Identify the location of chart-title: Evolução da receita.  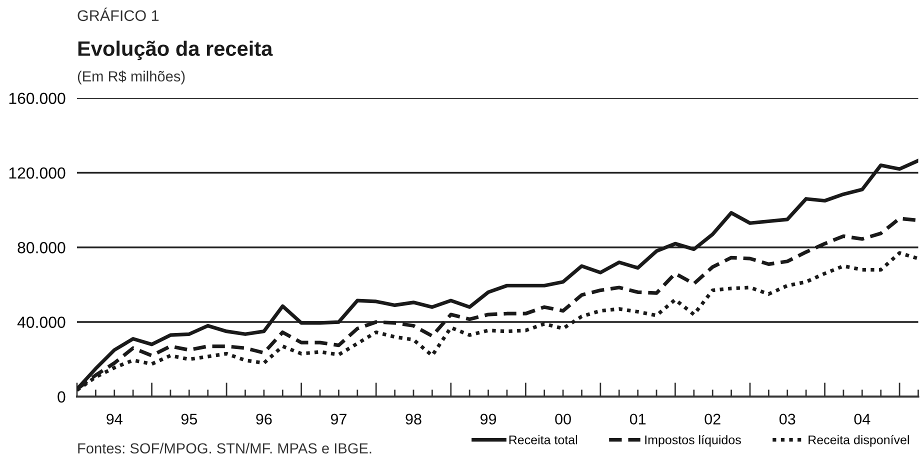
(175, 50).